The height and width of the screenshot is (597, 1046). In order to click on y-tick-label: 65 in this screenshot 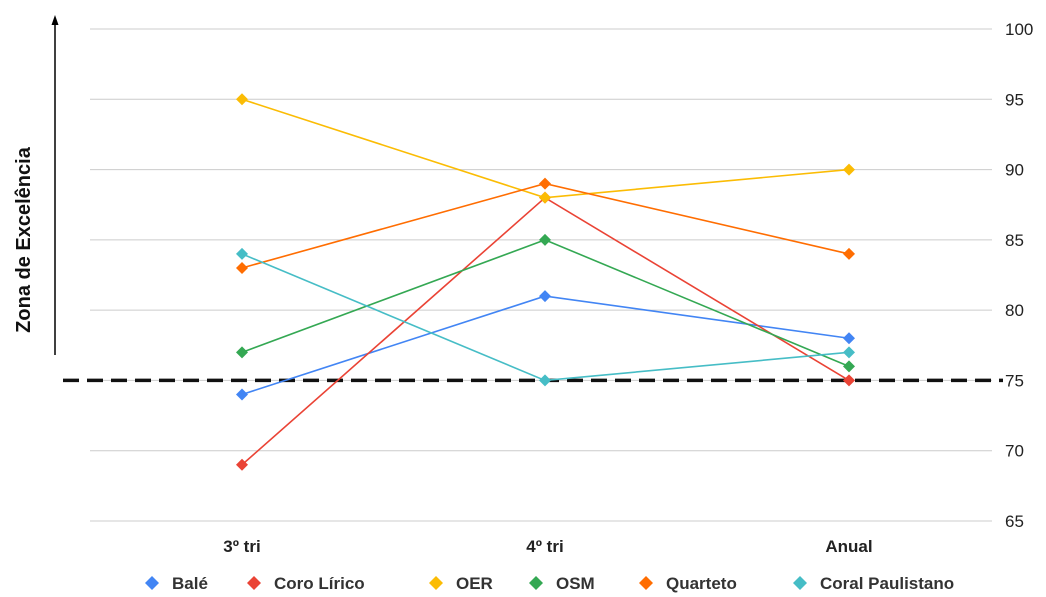, I will do `click(1014, 521)`.